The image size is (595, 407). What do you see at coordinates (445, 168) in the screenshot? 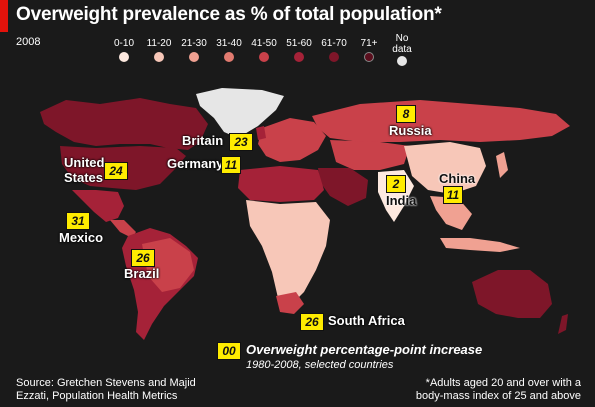
I see `china-shape` at bounding box center [445, 168].